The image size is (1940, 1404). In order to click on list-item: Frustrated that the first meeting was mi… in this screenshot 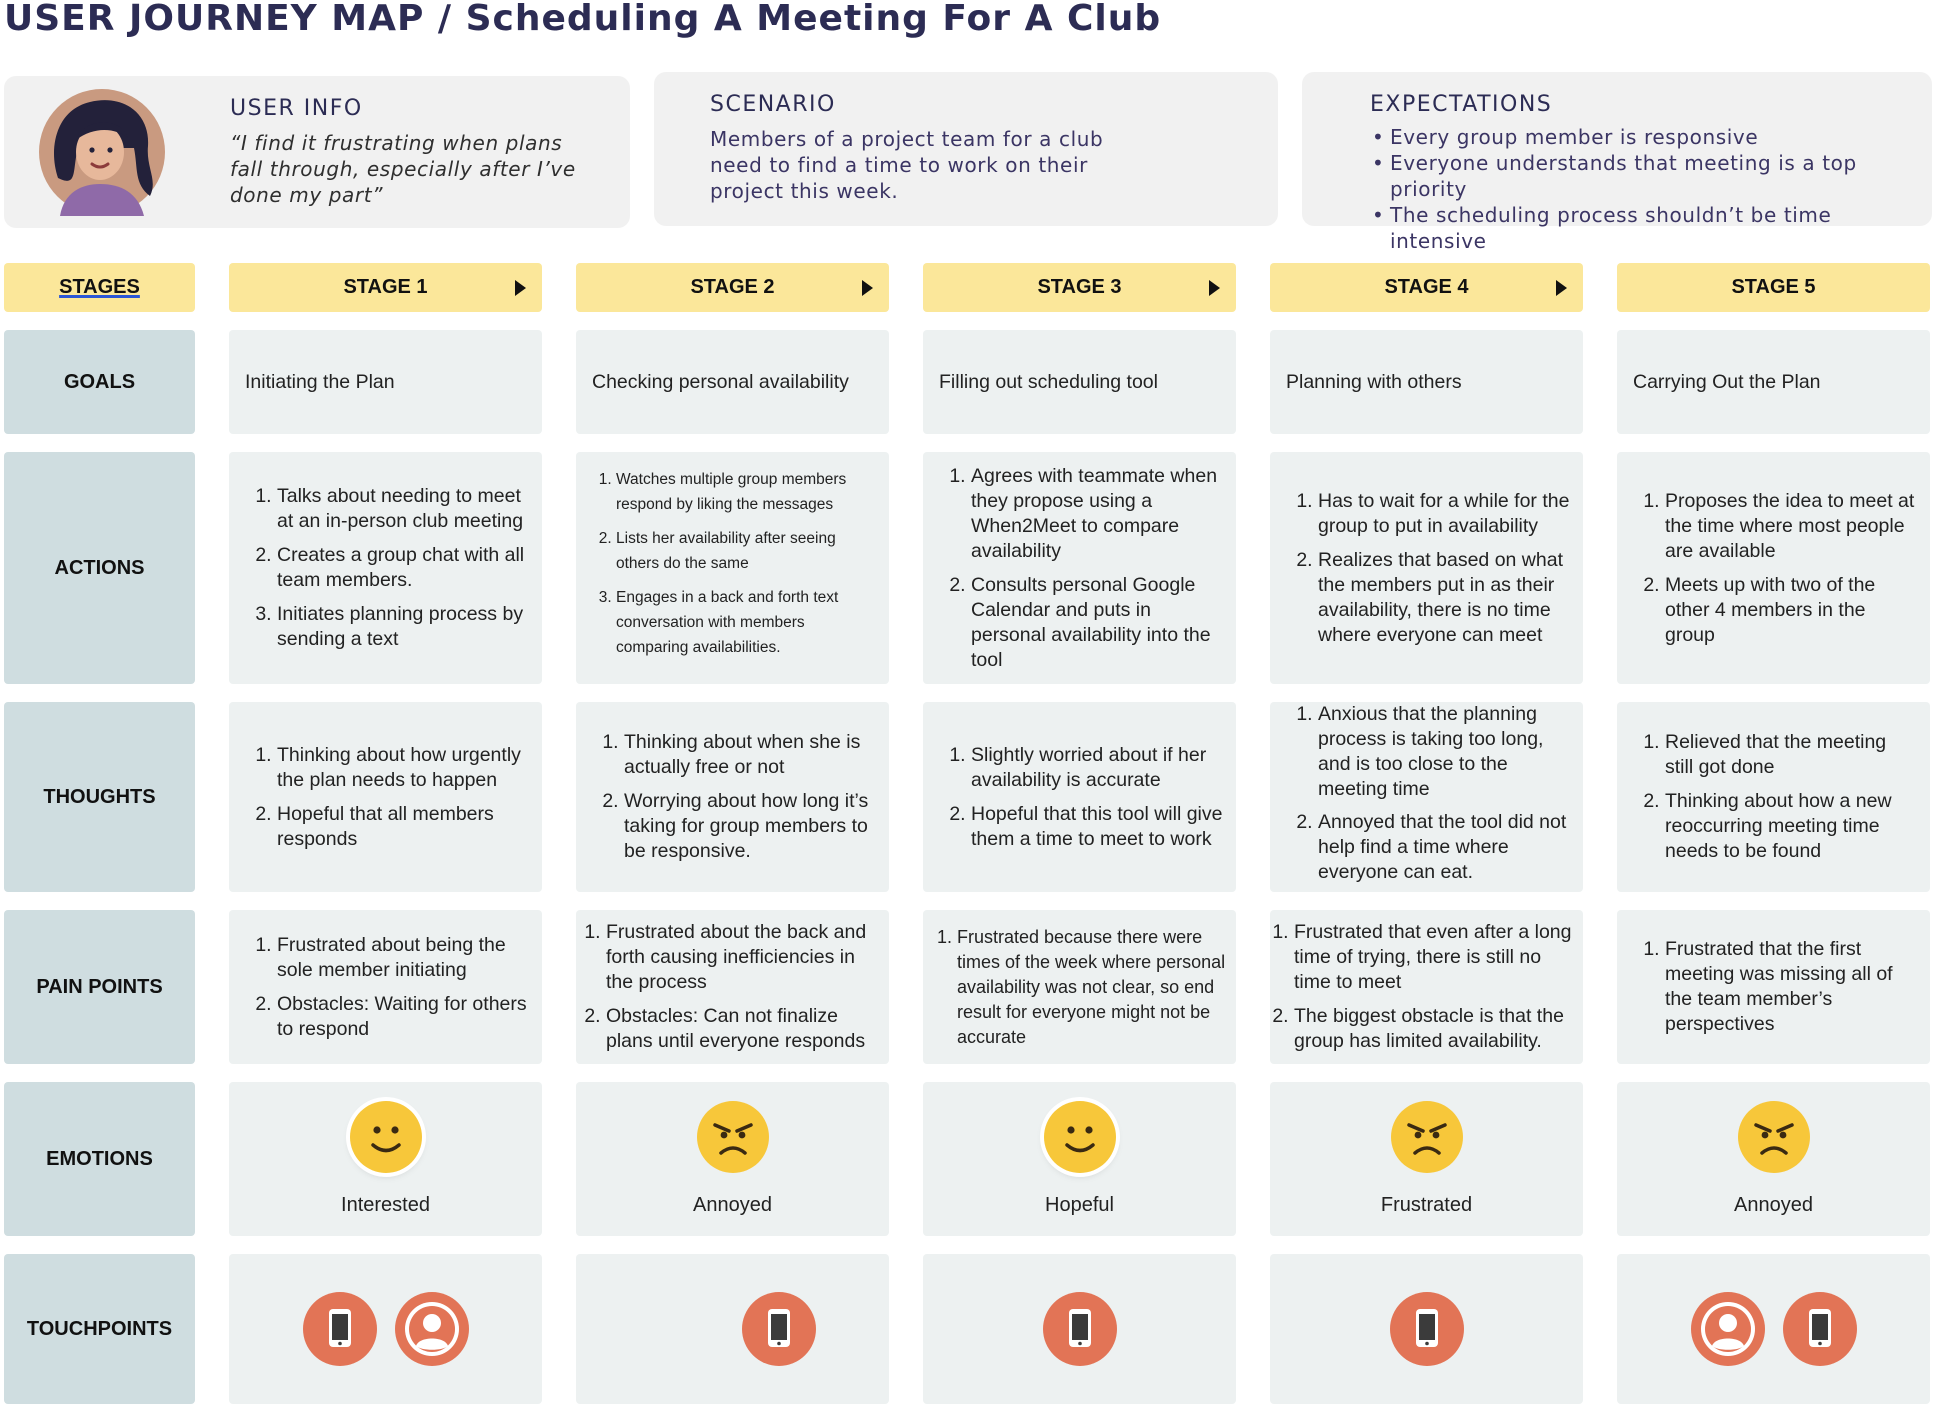, I will do `click(1791, 987)`.